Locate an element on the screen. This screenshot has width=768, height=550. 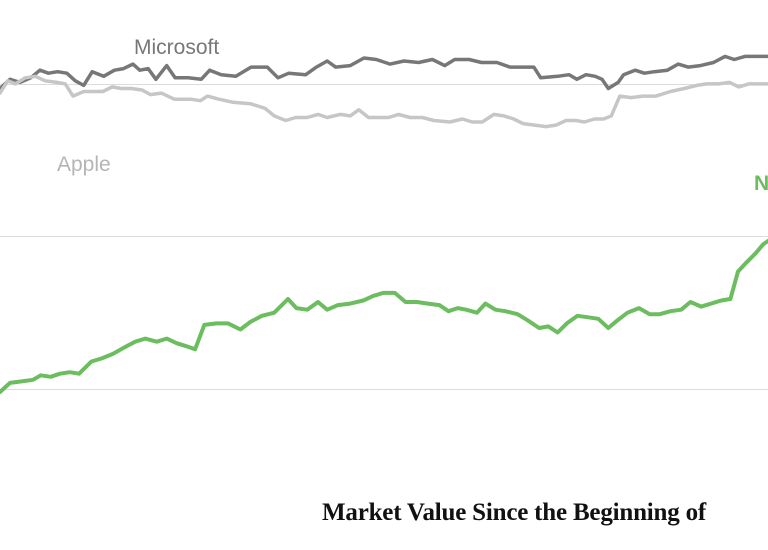
series-label-apple: Apple is located at coordinates (84, 164).